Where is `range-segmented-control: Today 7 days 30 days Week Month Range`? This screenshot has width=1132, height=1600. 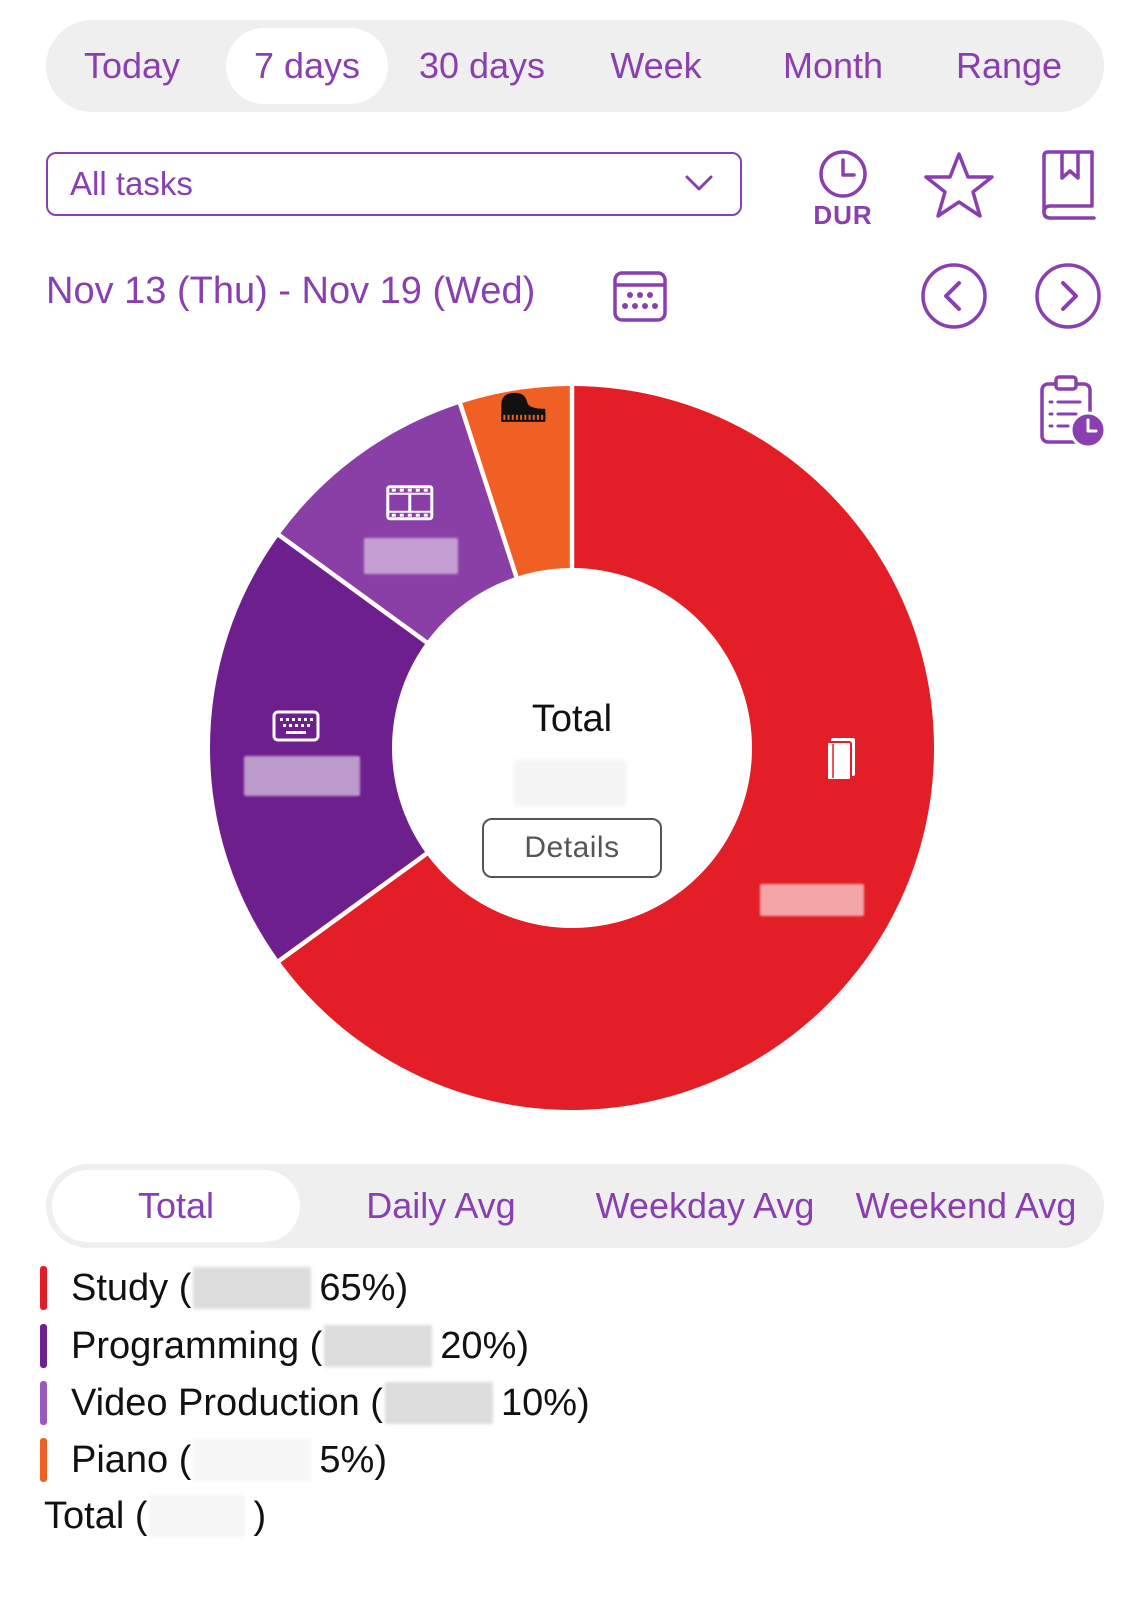
range-segmented-control: Today 7 days 30 days Week Month Range is located at coordinates (575, 66).